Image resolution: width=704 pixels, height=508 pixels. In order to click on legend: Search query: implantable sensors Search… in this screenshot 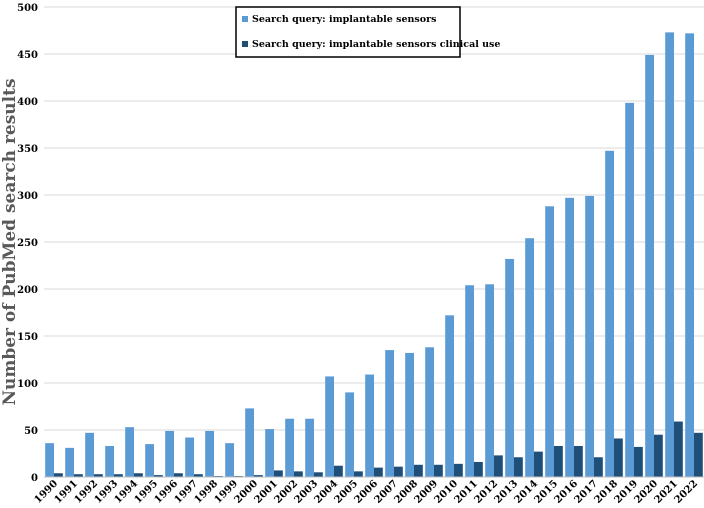, I will do `click(367, 32)`.